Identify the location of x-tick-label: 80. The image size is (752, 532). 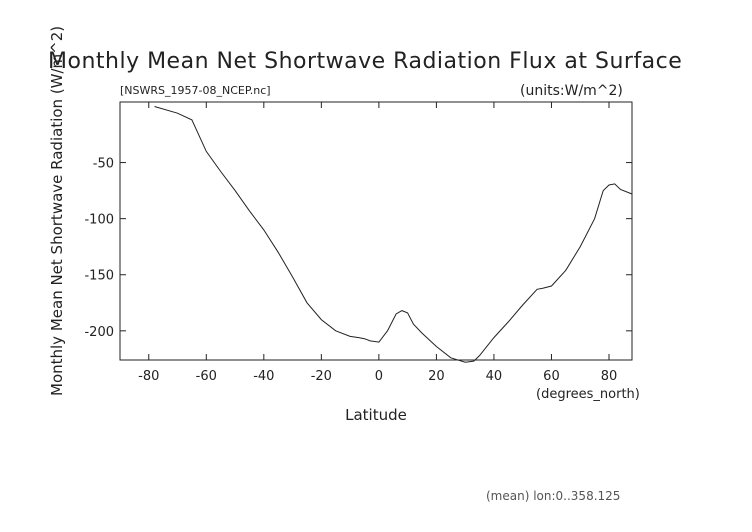
(609, 376).